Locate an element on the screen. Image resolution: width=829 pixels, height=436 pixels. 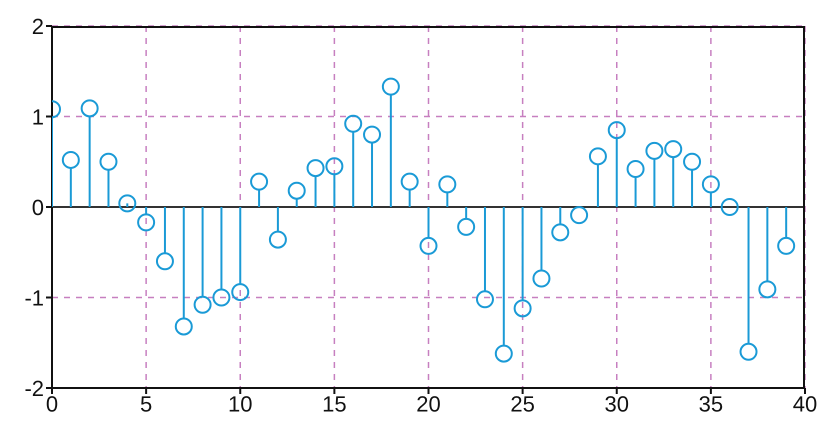
x-tick-label: 15 is located at coordinates (334, 404).